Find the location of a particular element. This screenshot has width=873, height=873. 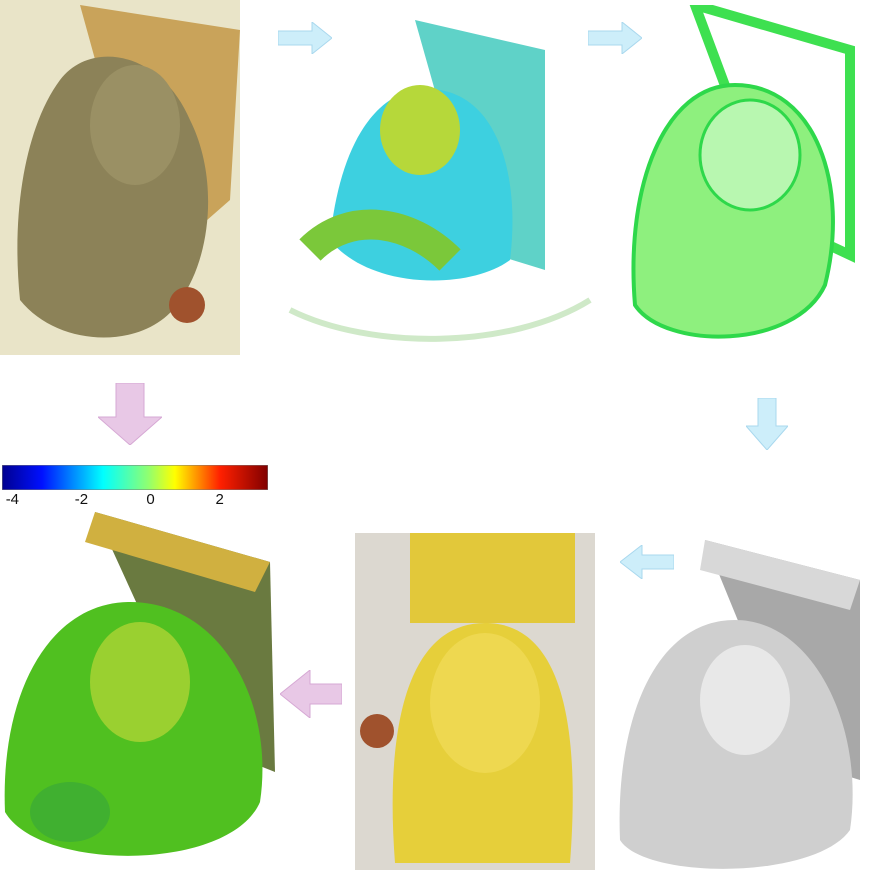

colorbar is located at coordinates (135, 477).